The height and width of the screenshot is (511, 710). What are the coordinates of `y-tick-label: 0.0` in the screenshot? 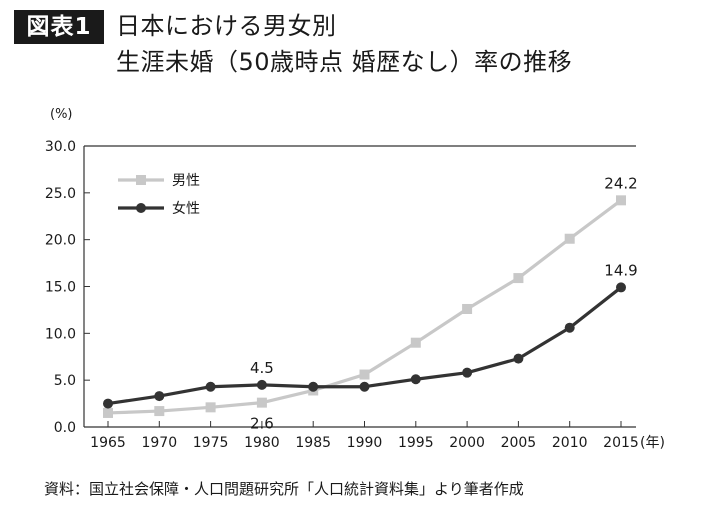 It's located at (65, 428).